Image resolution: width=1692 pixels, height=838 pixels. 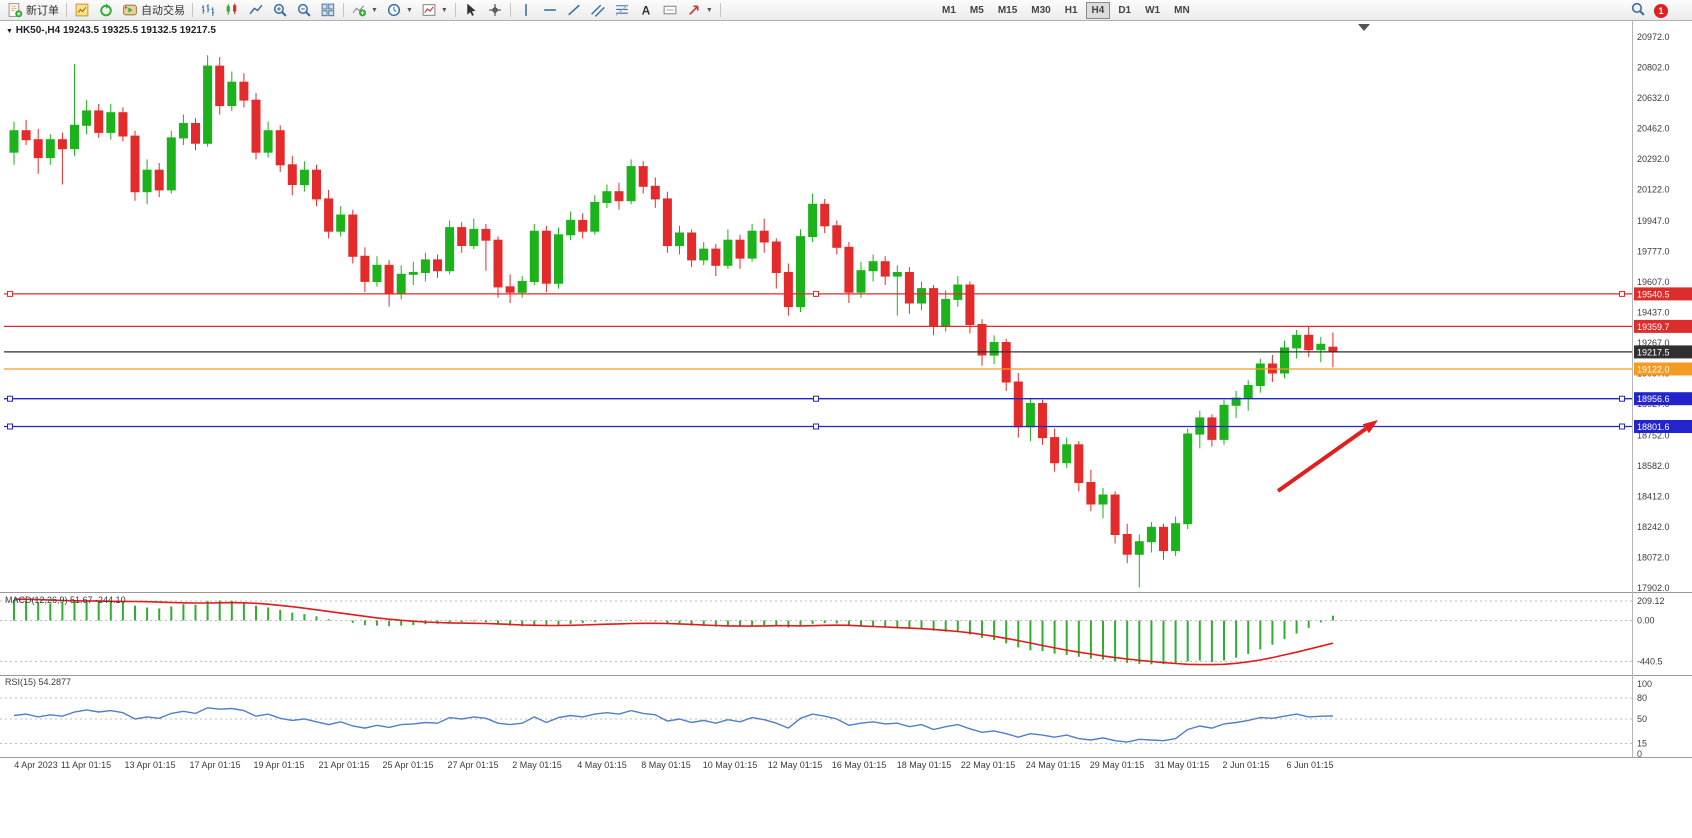 What do you see at coordinates (1653, 435) in the screenshot?
I see `svg-text: 18752.0` at bounding box center [1653, 435].